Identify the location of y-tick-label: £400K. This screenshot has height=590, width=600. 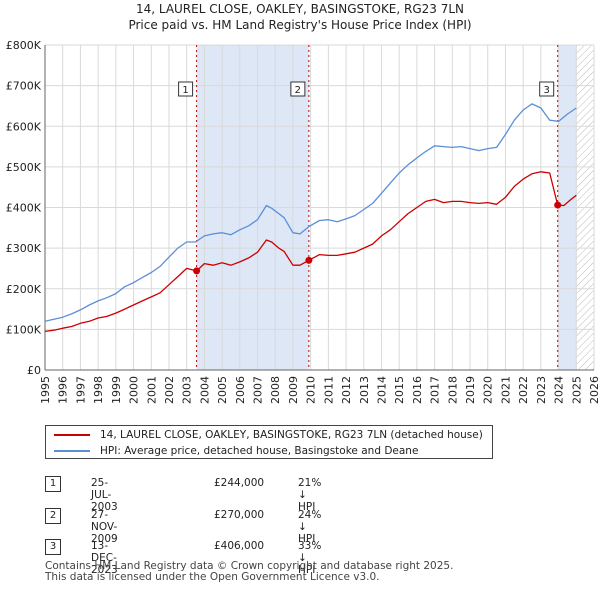
(24, 208).